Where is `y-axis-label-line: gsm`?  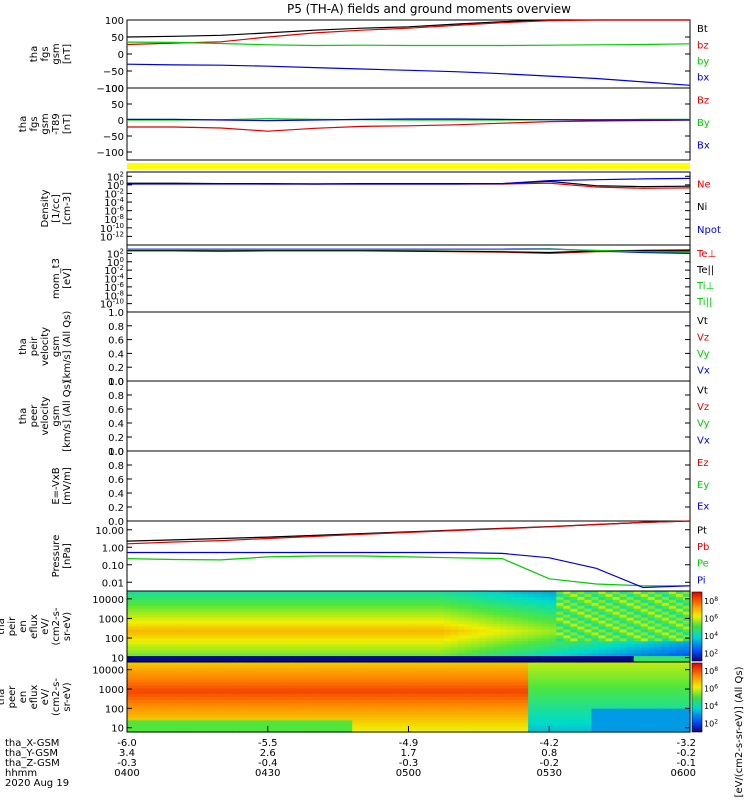
y-axis-label-line: gsm is located at coordinates (56, 53).